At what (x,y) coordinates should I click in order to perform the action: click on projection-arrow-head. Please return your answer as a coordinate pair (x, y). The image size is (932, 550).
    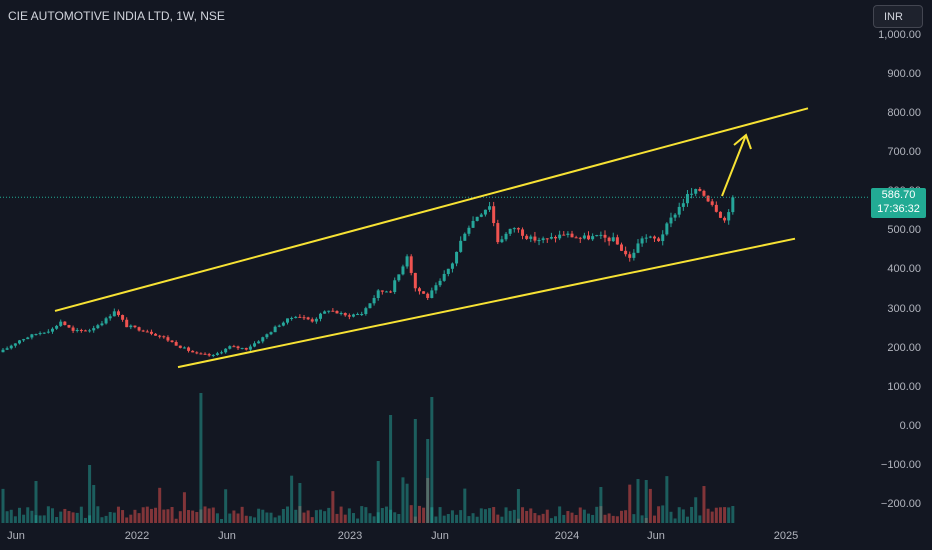
    Looking at the image, I should click on (742, 141).